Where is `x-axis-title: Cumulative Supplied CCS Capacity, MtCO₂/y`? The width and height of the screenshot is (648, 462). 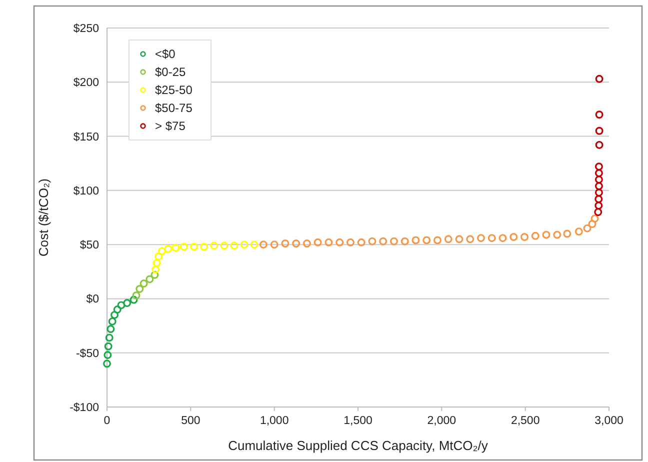 x-axis-title: Cumulative Supplied CCS Capacity, MtCO₂/y is located at coordinates (358, 445).